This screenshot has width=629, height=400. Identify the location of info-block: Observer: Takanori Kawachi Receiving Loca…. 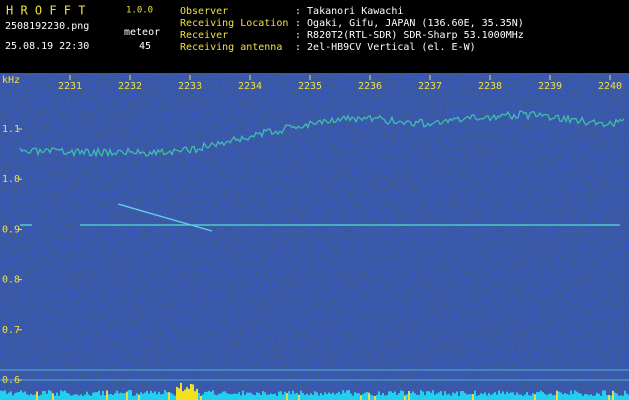
(352, 29).